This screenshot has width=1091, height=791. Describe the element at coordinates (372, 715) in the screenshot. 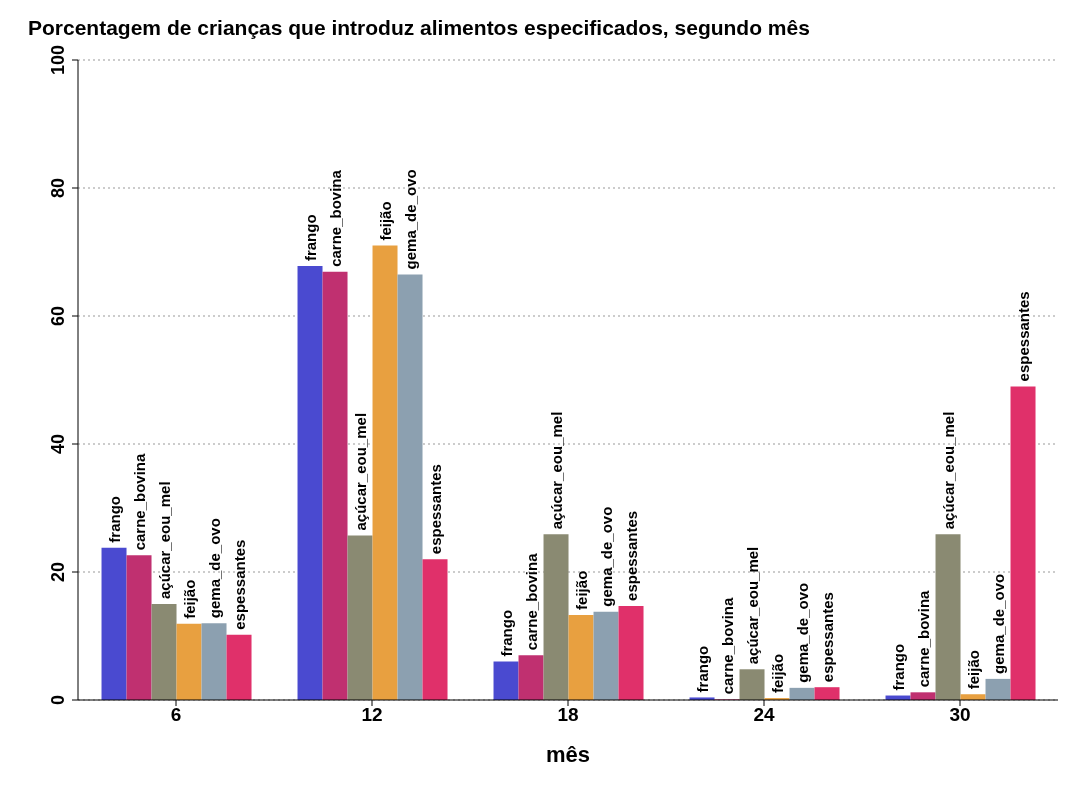

I see `x-tick-label: 12` at that location.